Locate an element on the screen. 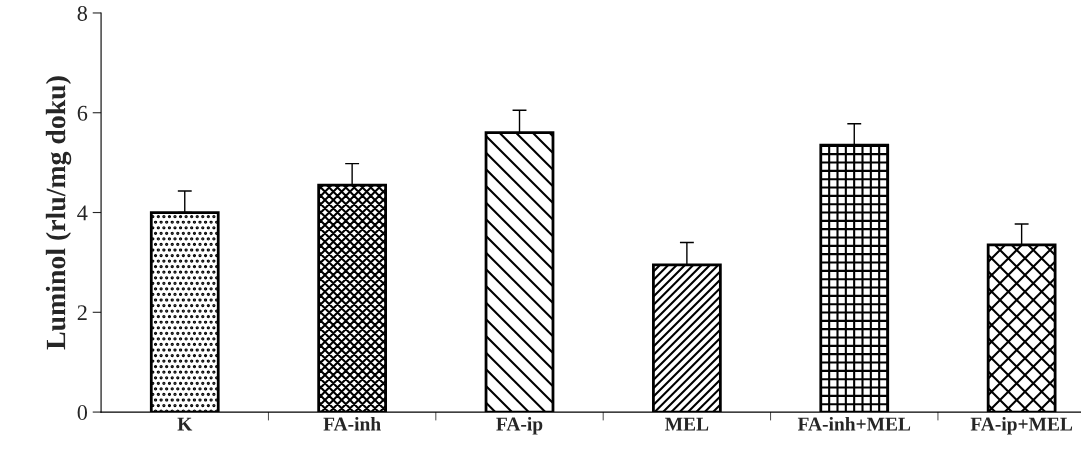 The height and width of the screenshot is (463, 1081). y-tick-label: 0 is located at coordinates (82, 412).